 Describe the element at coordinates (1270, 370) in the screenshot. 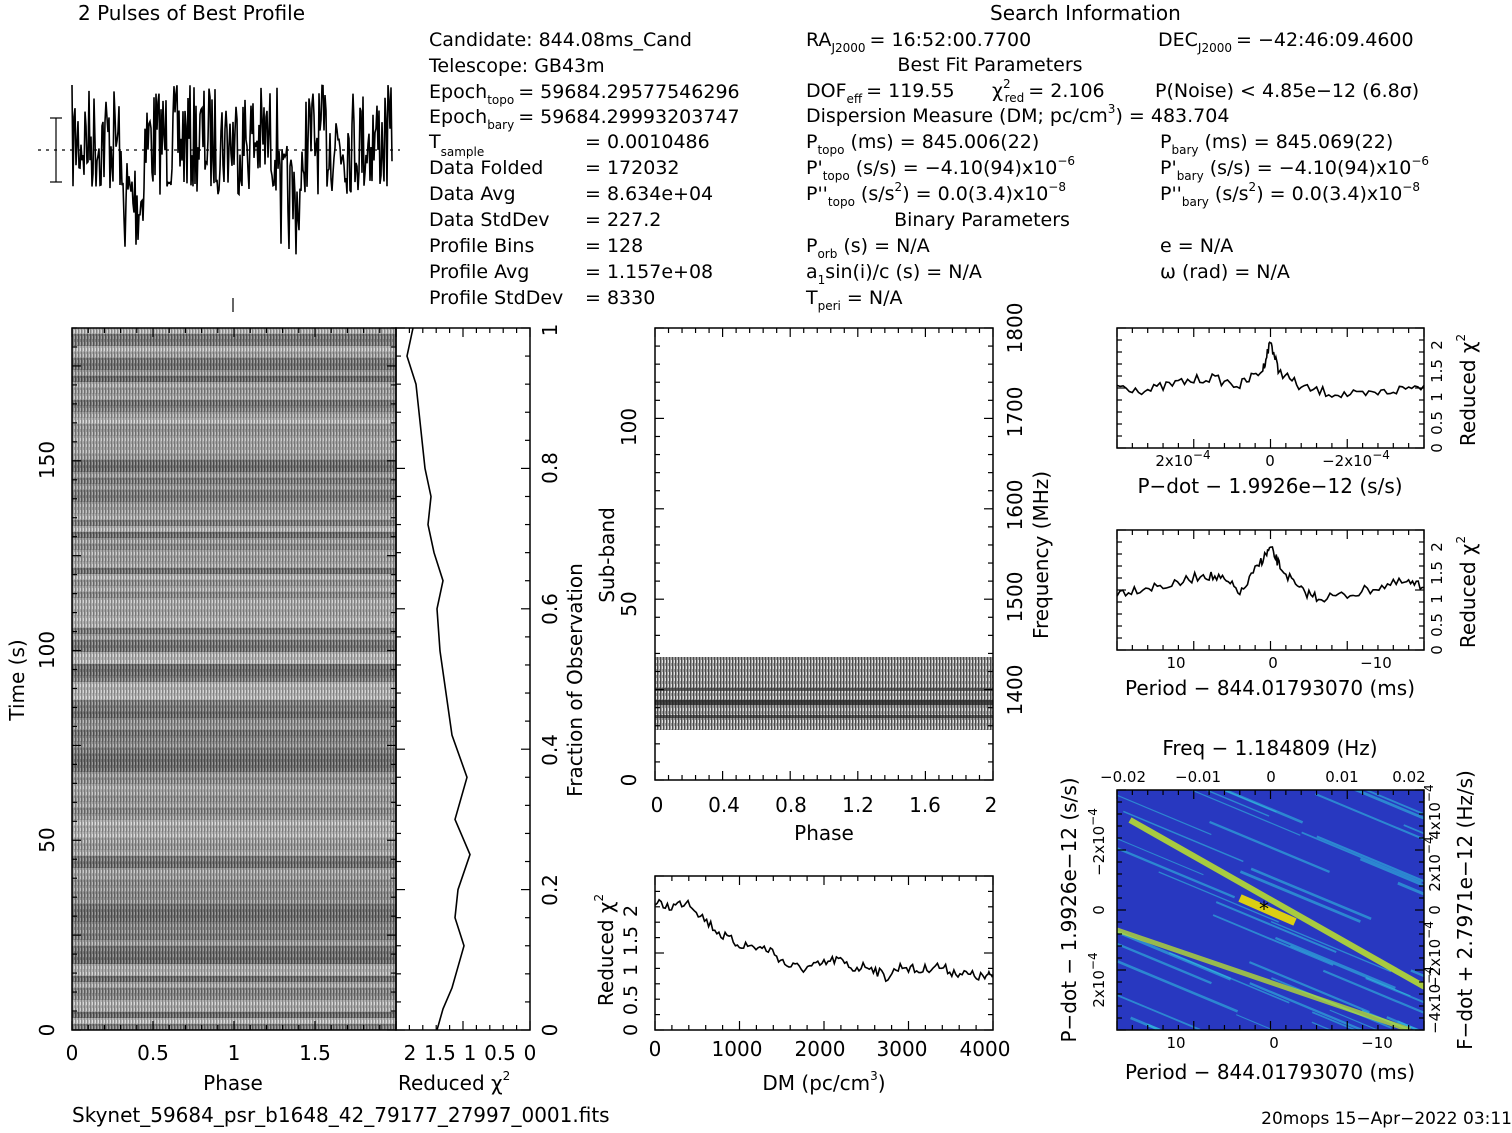

I see `pdot-chi-line` at that location.